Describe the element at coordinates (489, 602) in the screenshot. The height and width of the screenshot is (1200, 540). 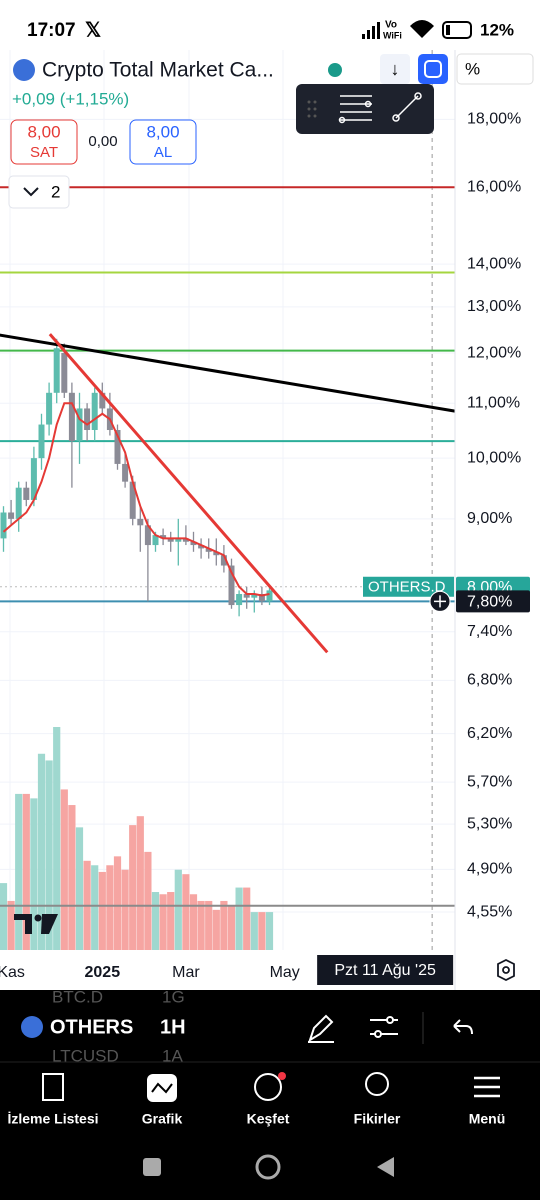
I see `crosshair-price-label: 7,80%` at that location.